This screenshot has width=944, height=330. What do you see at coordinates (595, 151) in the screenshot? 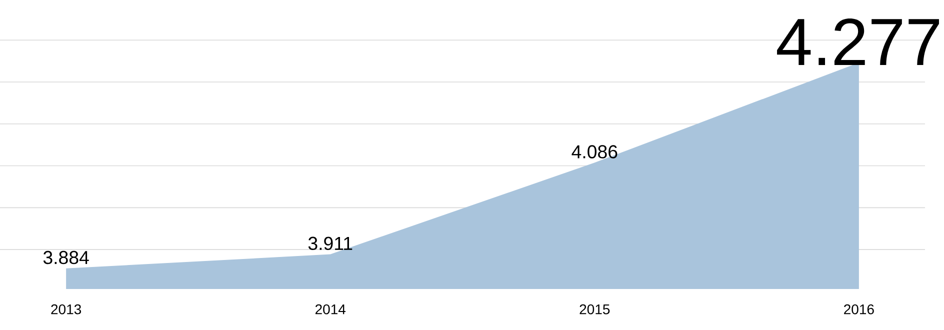
I see `data-label: 4.086` at bounding box center [595, 151].